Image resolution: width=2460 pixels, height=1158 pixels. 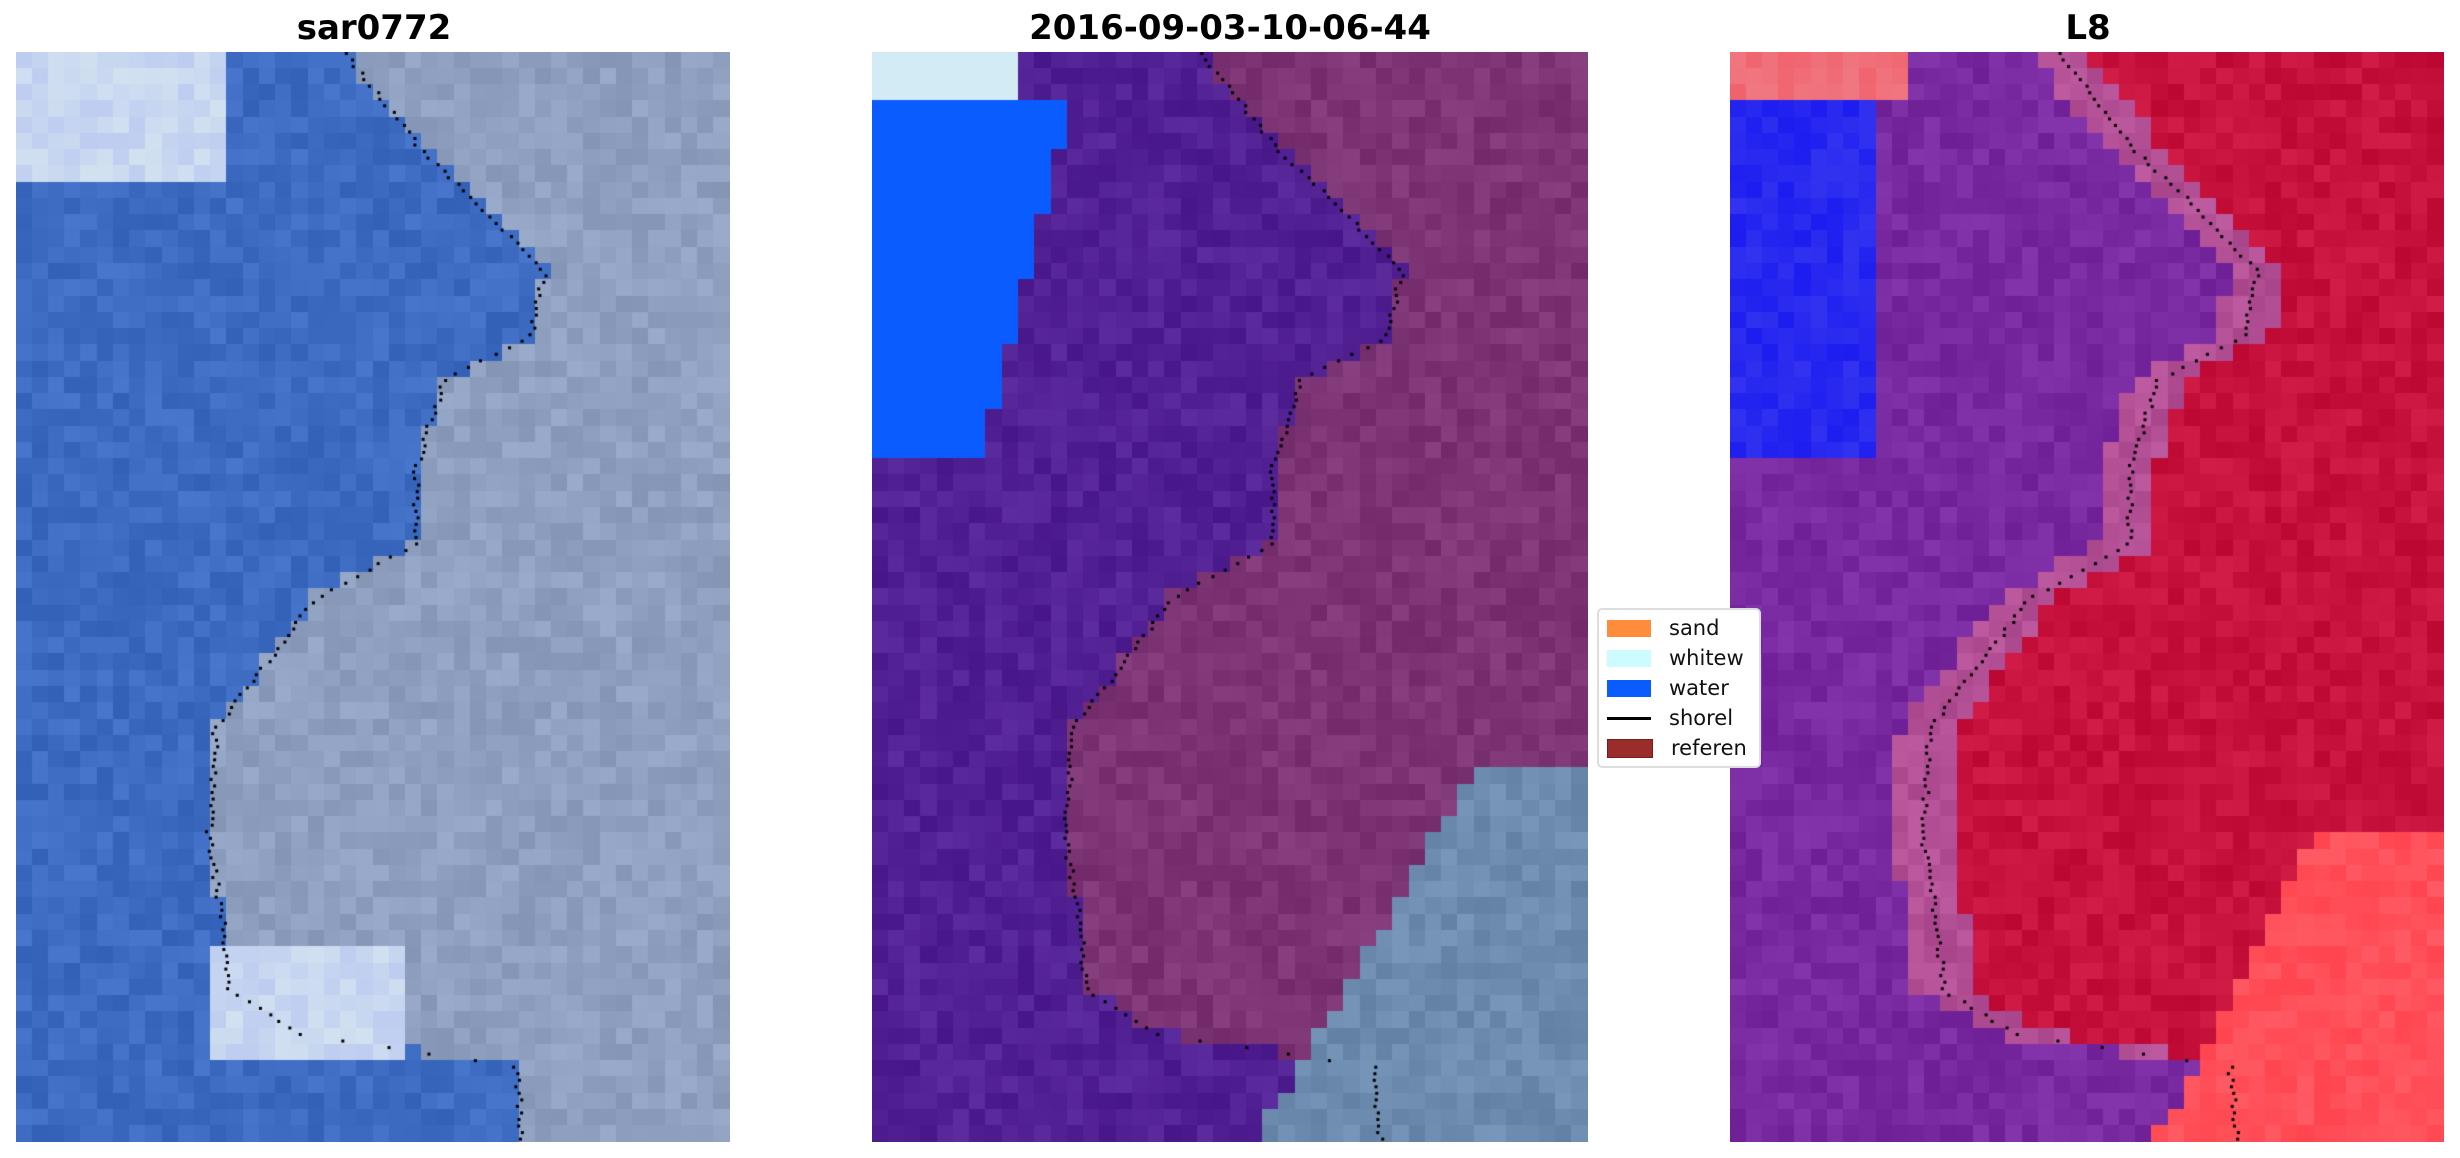 I want to click on legend-item-reference: referen, so click(x=1677, y=748).